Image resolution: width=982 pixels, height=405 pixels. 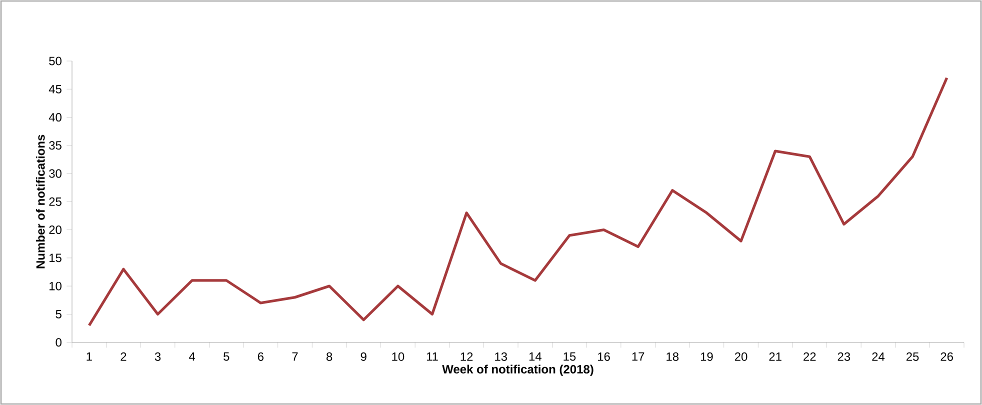 I want to click on y-tick-label: 25, so click(x=55, y=201).